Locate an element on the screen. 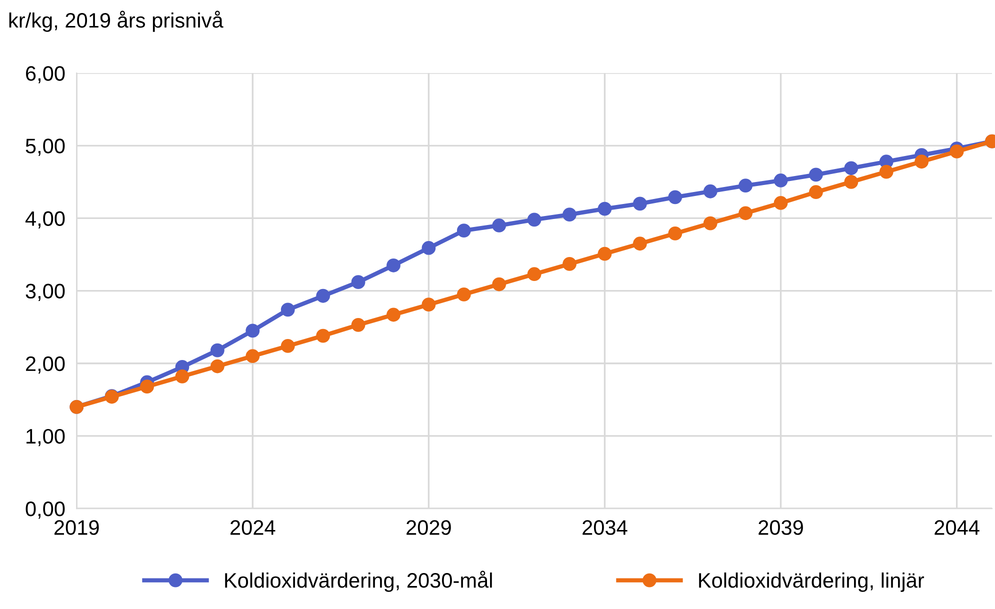 Image resolution: width=995 pixels, height=609 pixels. y-axis-title: kr/kg, 2019 års prisnivå is located at coordinates (116, 21).